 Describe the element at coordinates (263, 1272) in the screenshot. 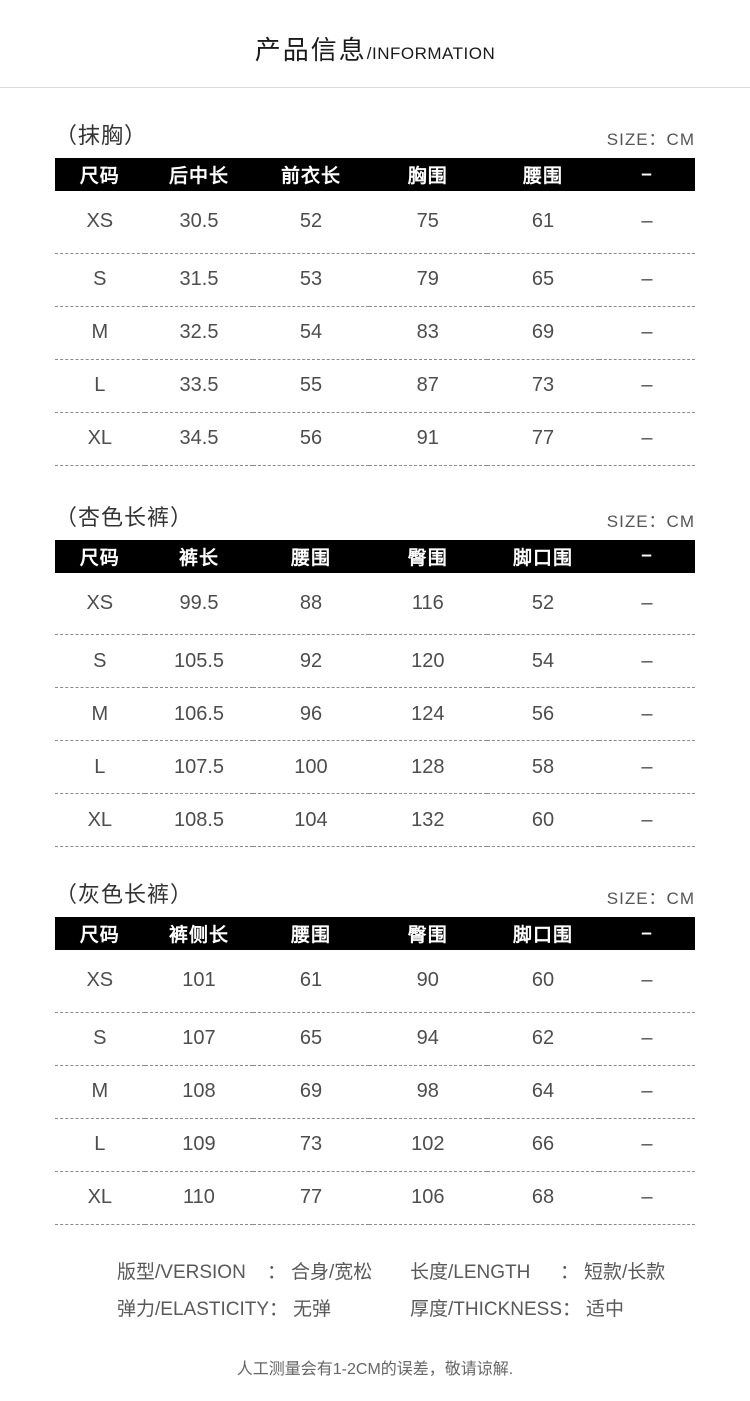

I see `spec-version: 版型/VERSION ：合身/宽松` at that location.